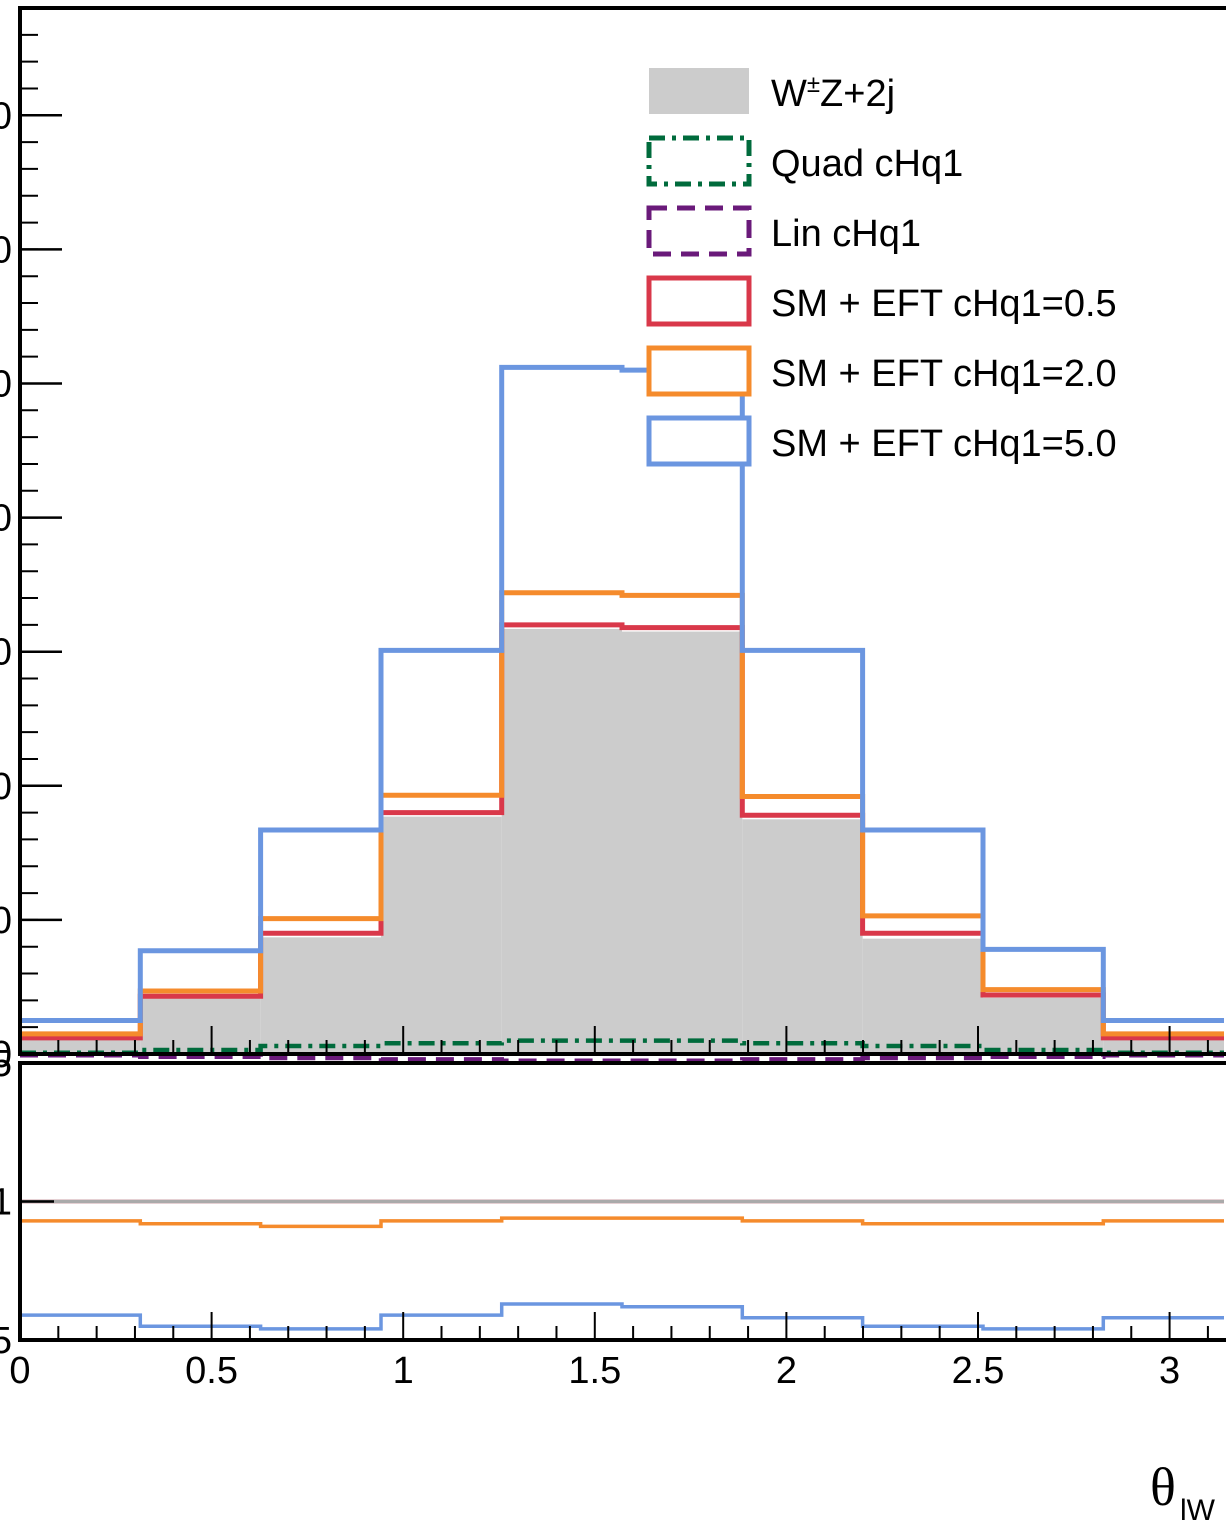 Image resolution: width=1226 pixels, height=1528 pixels. What do you see at coordinates (1183, 1492) in the screenshot?
I see `x-axis-title: θ lW` at bounding box center [1183, 1492].